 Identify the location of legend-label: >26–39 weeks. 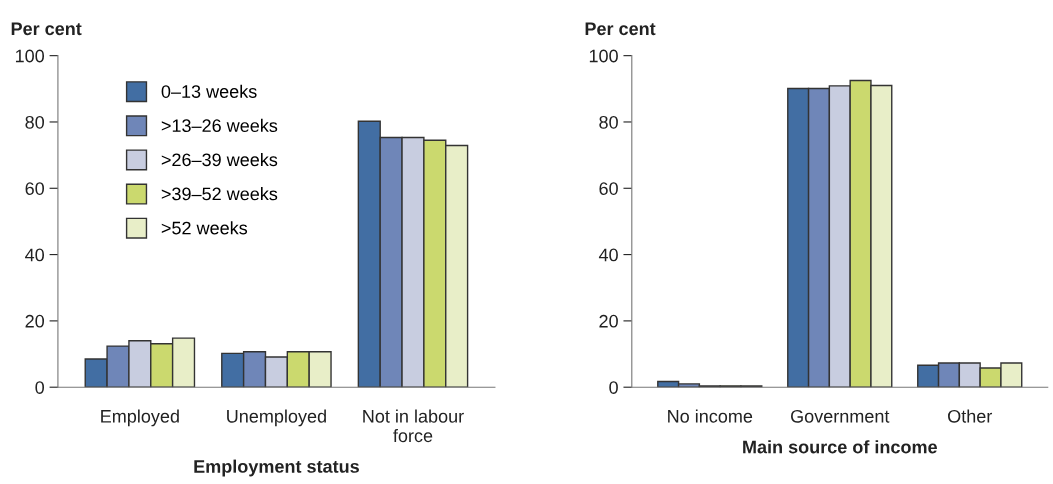
(219, 159).